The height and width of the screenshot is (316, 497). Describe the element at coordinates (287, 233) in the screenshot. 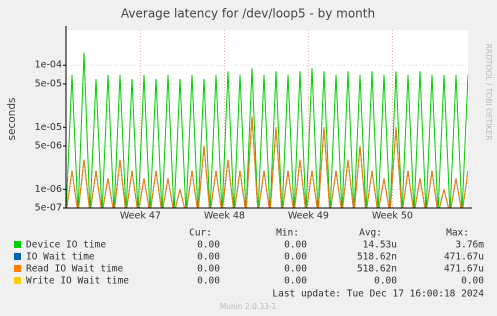

I see `legend-header: Min:` at that location.